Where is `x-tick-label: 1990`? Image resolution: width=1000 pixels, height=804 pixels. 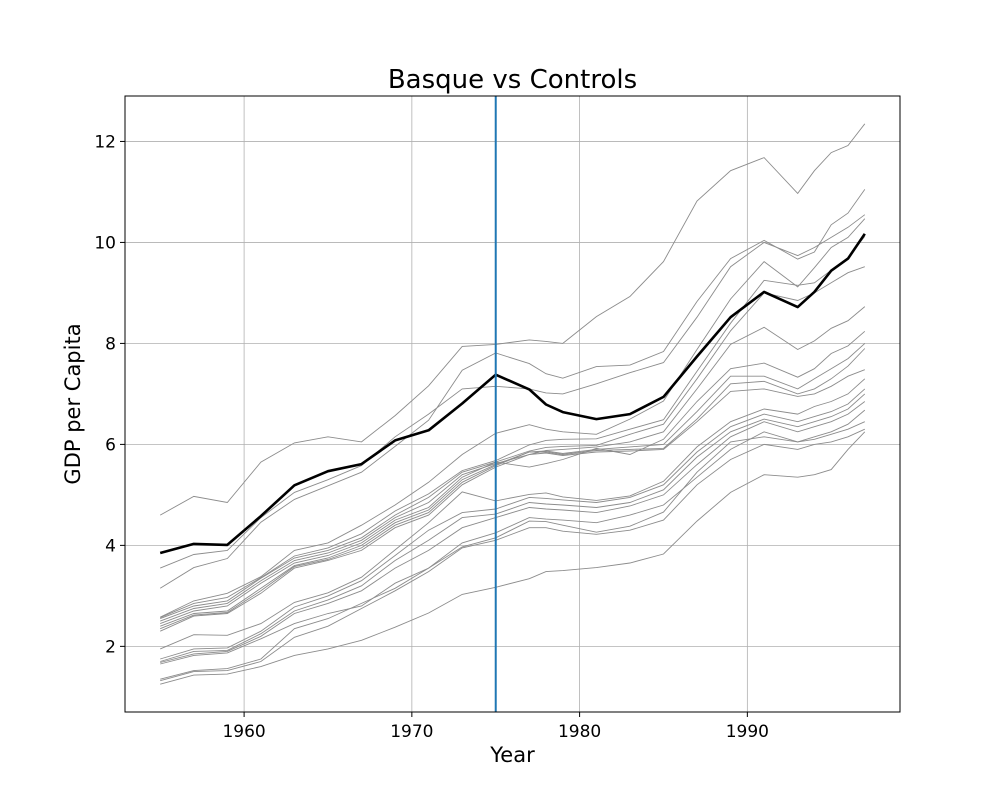
x-tick-label: 1990 is located at coordinates (747, 732).